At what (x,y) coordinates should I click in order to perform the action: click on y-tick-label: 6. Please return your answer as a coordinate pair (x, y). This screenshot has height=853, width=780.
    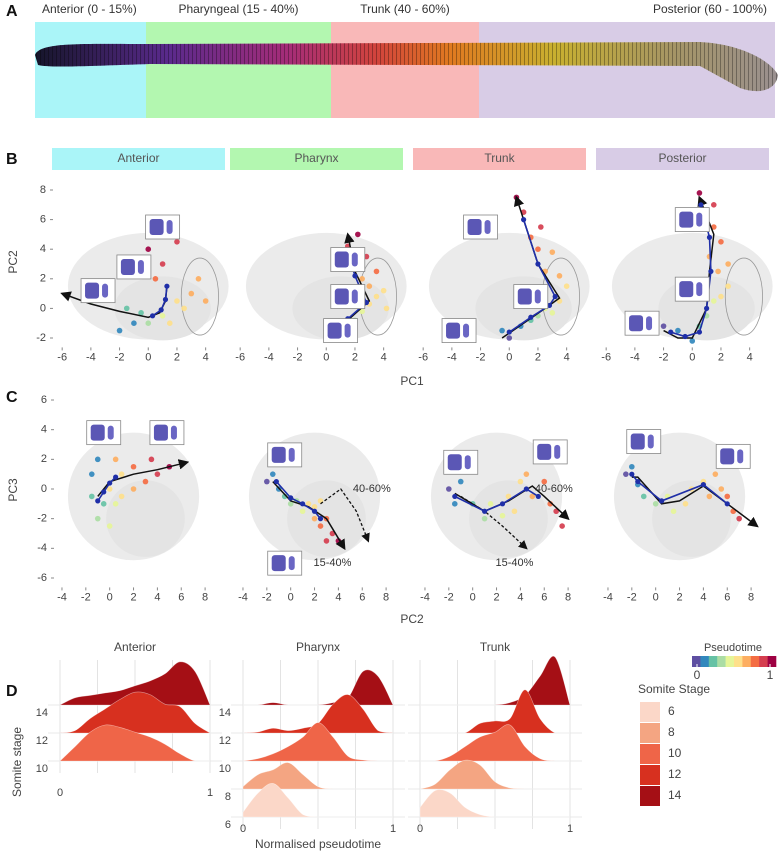
    Looking at the image, I should click on (228, 825).